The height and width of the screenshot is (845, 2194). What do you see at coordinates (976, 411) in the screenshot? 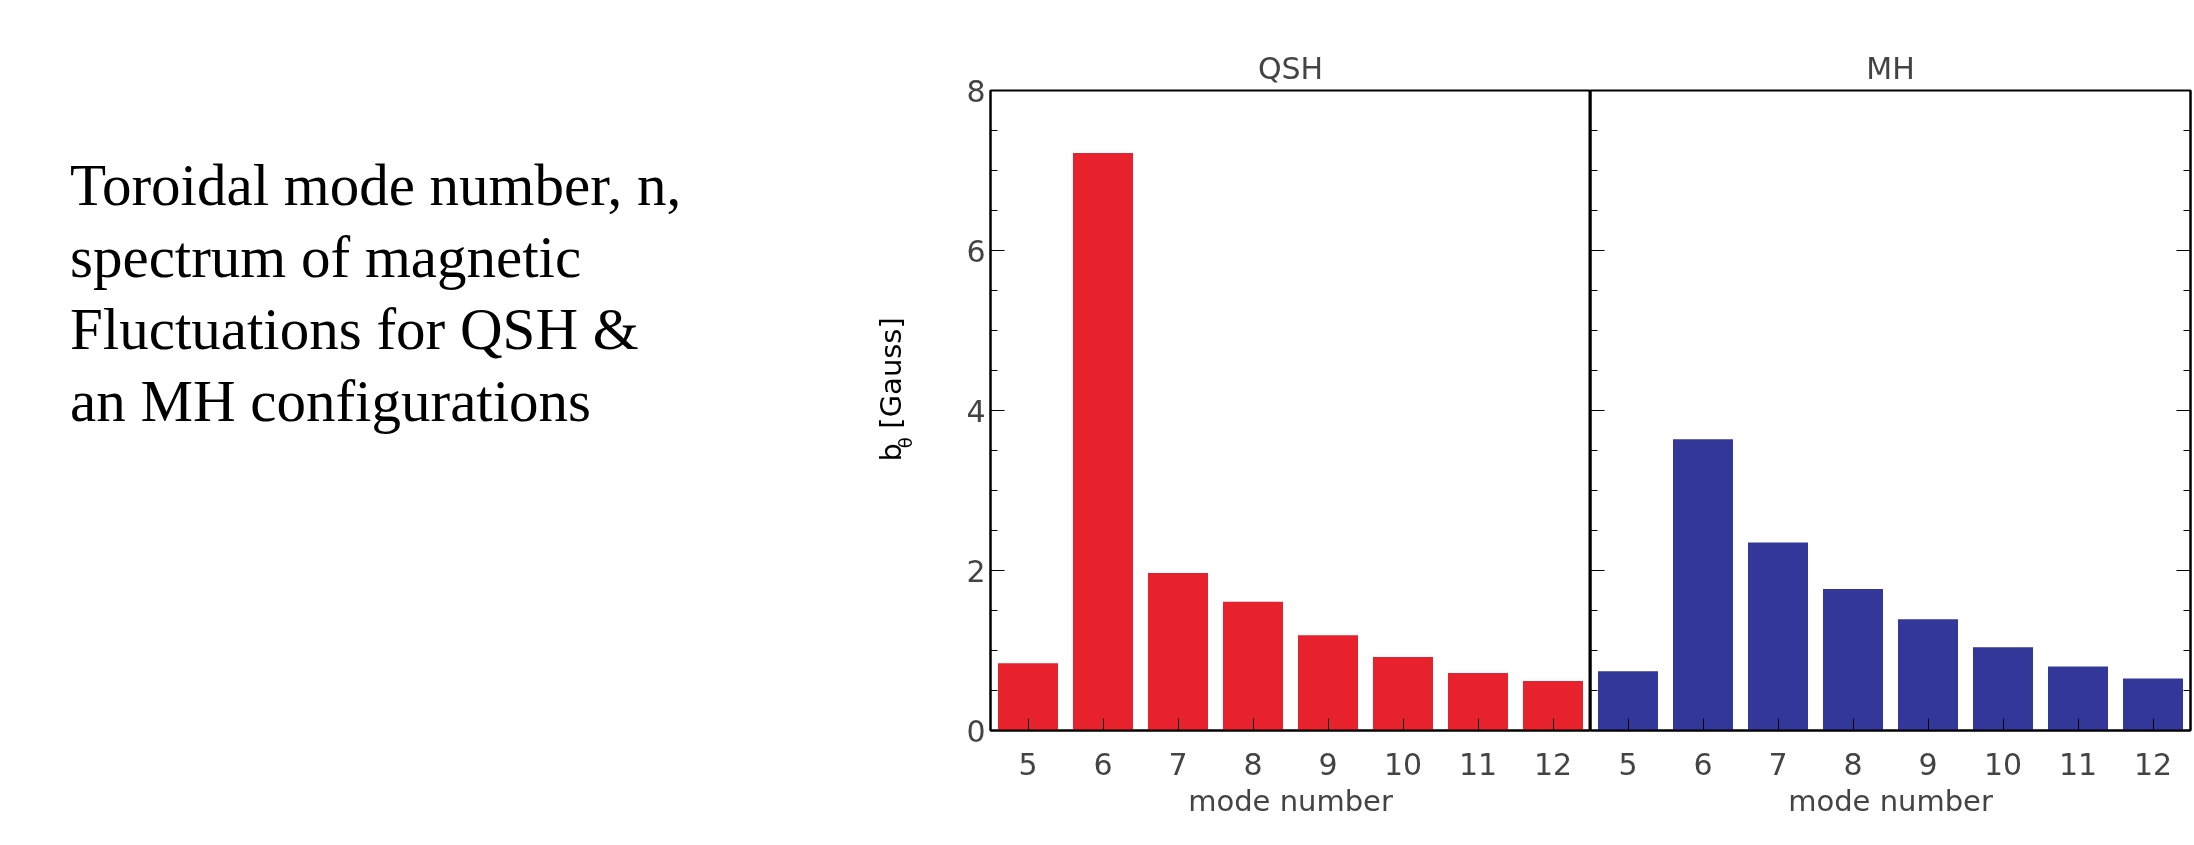
I see `y-tick-label: 4` at bounding box center [976, 411].